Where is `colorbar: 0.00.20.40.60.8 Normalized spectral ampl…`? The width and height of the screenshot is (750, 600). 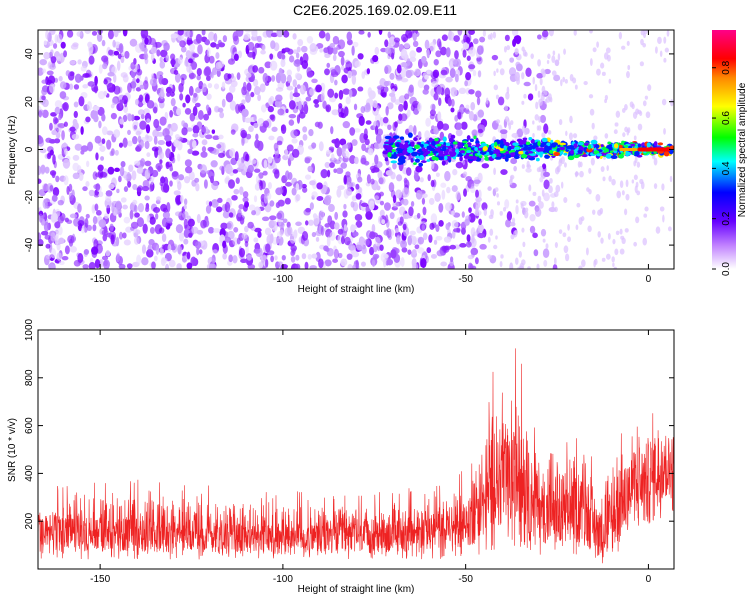 colorbar: 0.00.20.40.60.8 Normalized spectral ampl… is located at coordinates (730, 153).